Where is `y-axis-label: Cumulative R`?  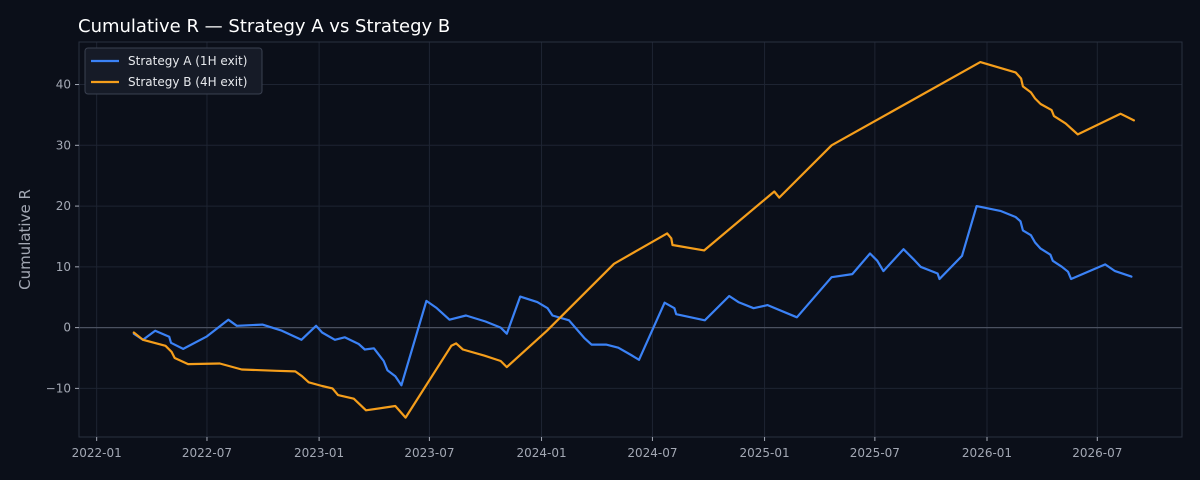
y-axis-label: Cumulative R is located at coordinates (25, 239).